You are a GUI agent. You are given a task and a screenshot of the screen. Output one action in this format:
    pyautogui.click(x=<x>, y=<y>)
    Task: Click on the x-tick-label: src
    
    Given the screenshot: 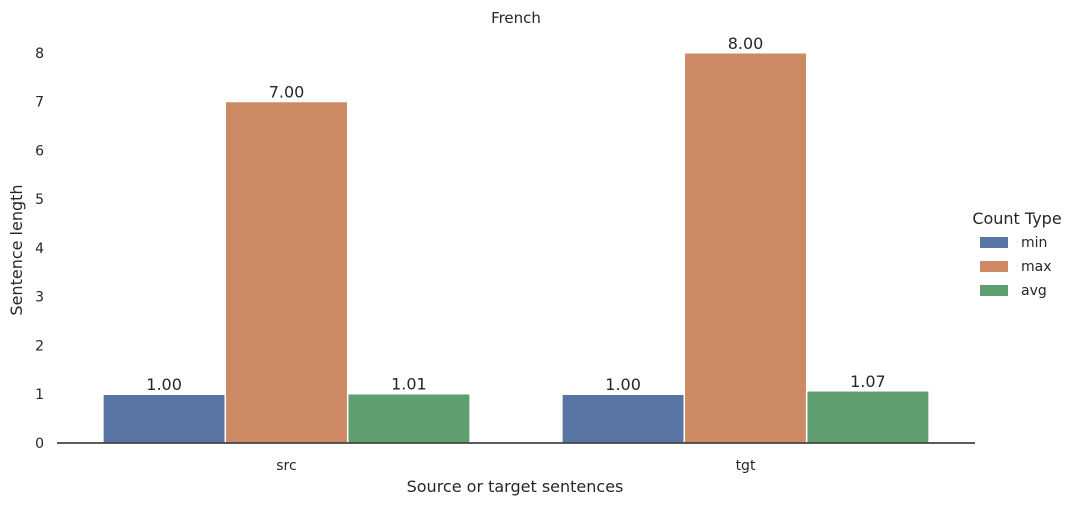 What is the action you would take?
    pyautogui.click(x=286, y=466)
    